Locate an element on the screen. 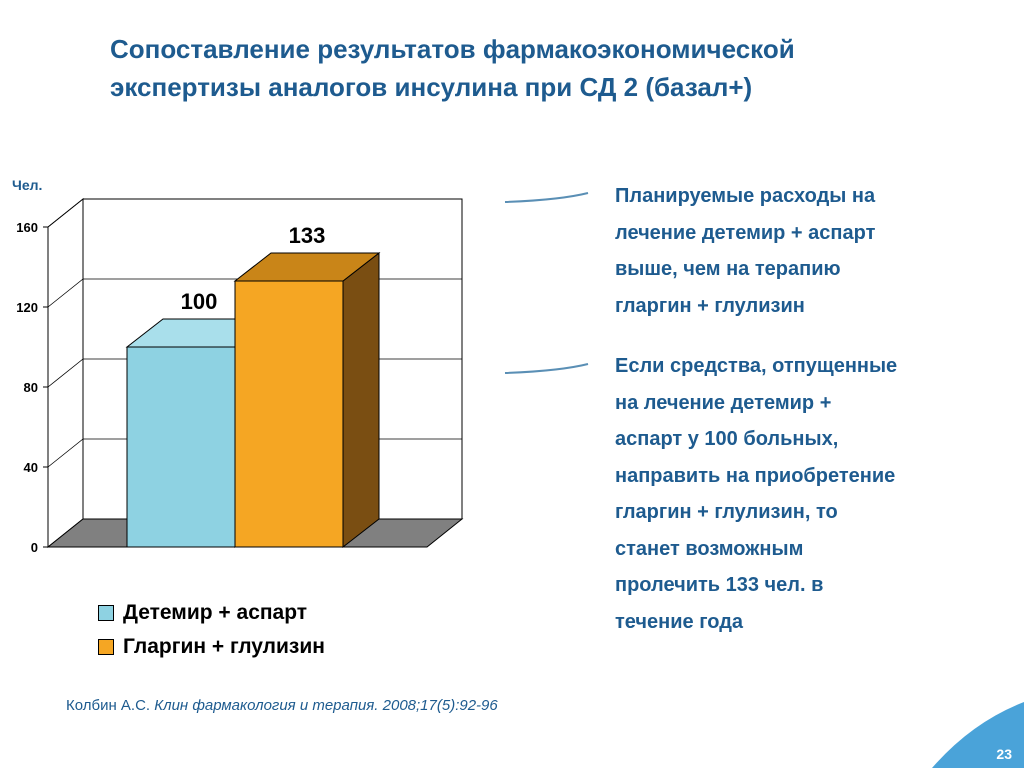 The image size is (1024, 768). bar-data-label: 100 is located at coordinates (199, 301).